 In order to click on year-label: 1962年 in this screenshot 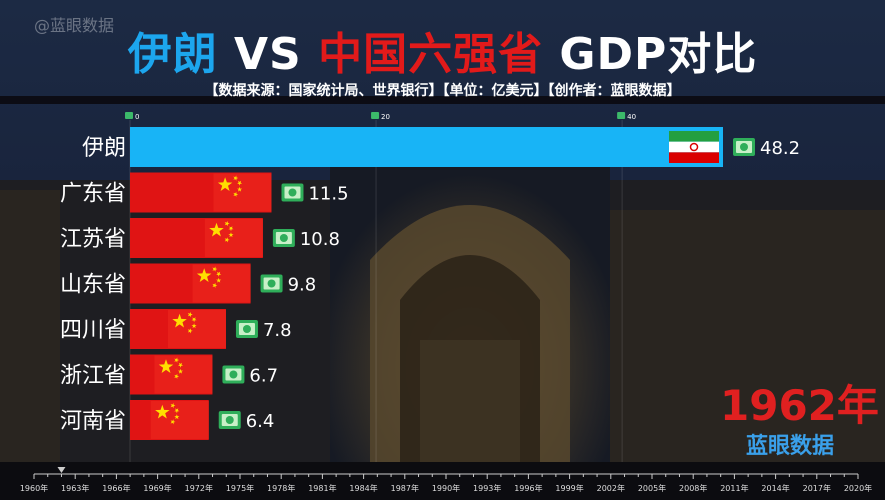, I will do `click(799, 405)`.